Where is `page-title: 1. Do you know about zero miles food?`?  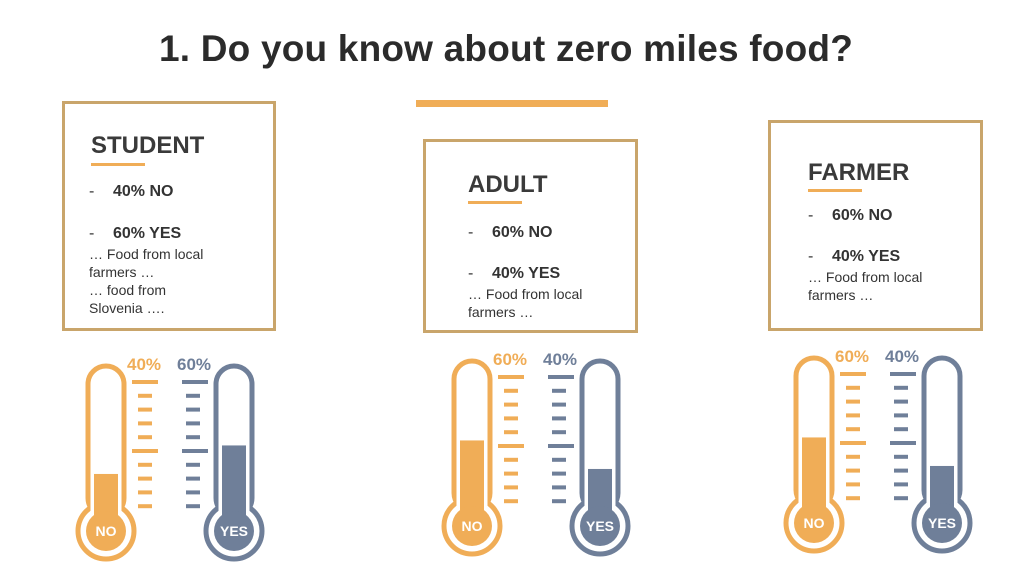 page-title: 1. Do you know about zero miles food? is located at coordinates (506, 48).